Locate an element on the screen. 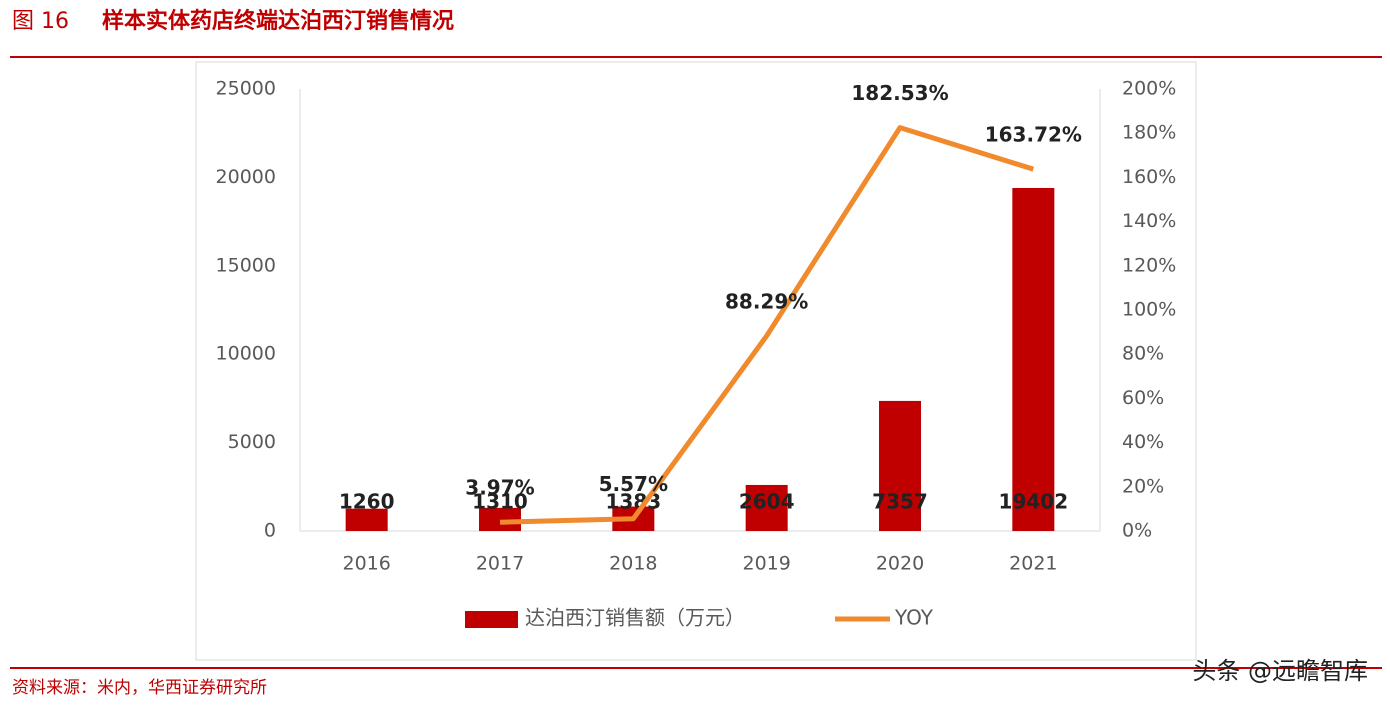 The height and width of the screenshot is (714, 1390). y2-tick-label: 180% is located at coordinates (1149, 133).